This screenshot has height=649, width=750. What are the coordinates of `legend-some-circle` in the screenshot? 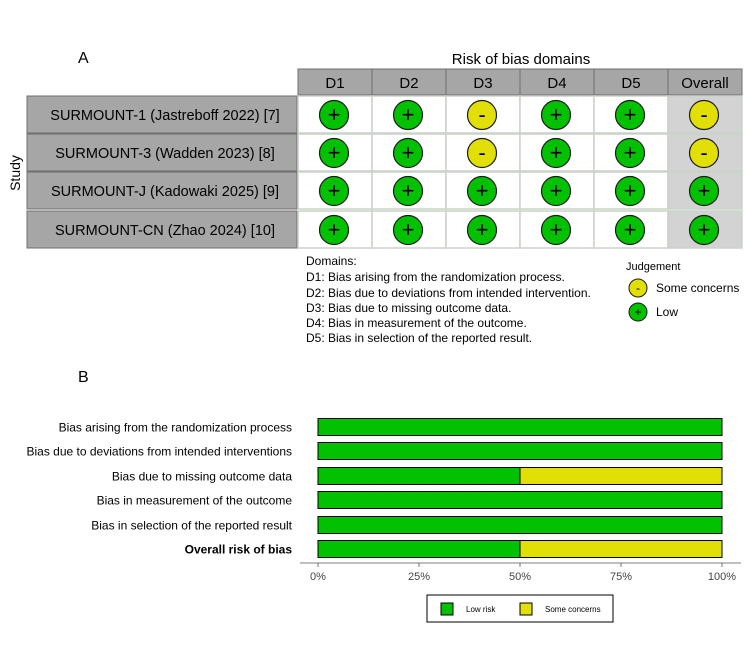 It's located at (638, 288).